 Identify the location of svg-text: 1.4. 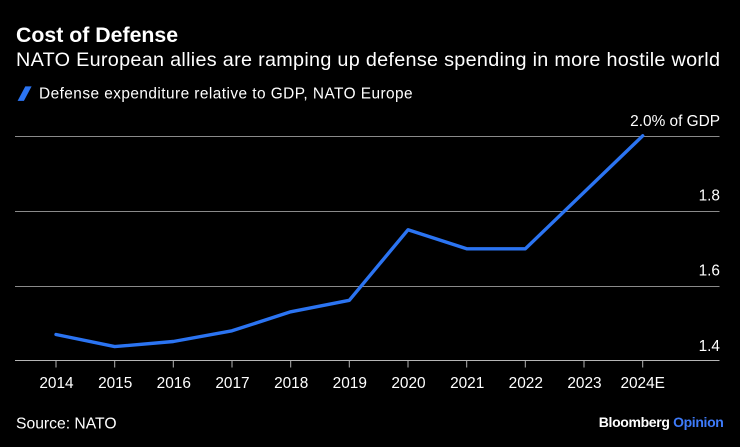
(710, 346).